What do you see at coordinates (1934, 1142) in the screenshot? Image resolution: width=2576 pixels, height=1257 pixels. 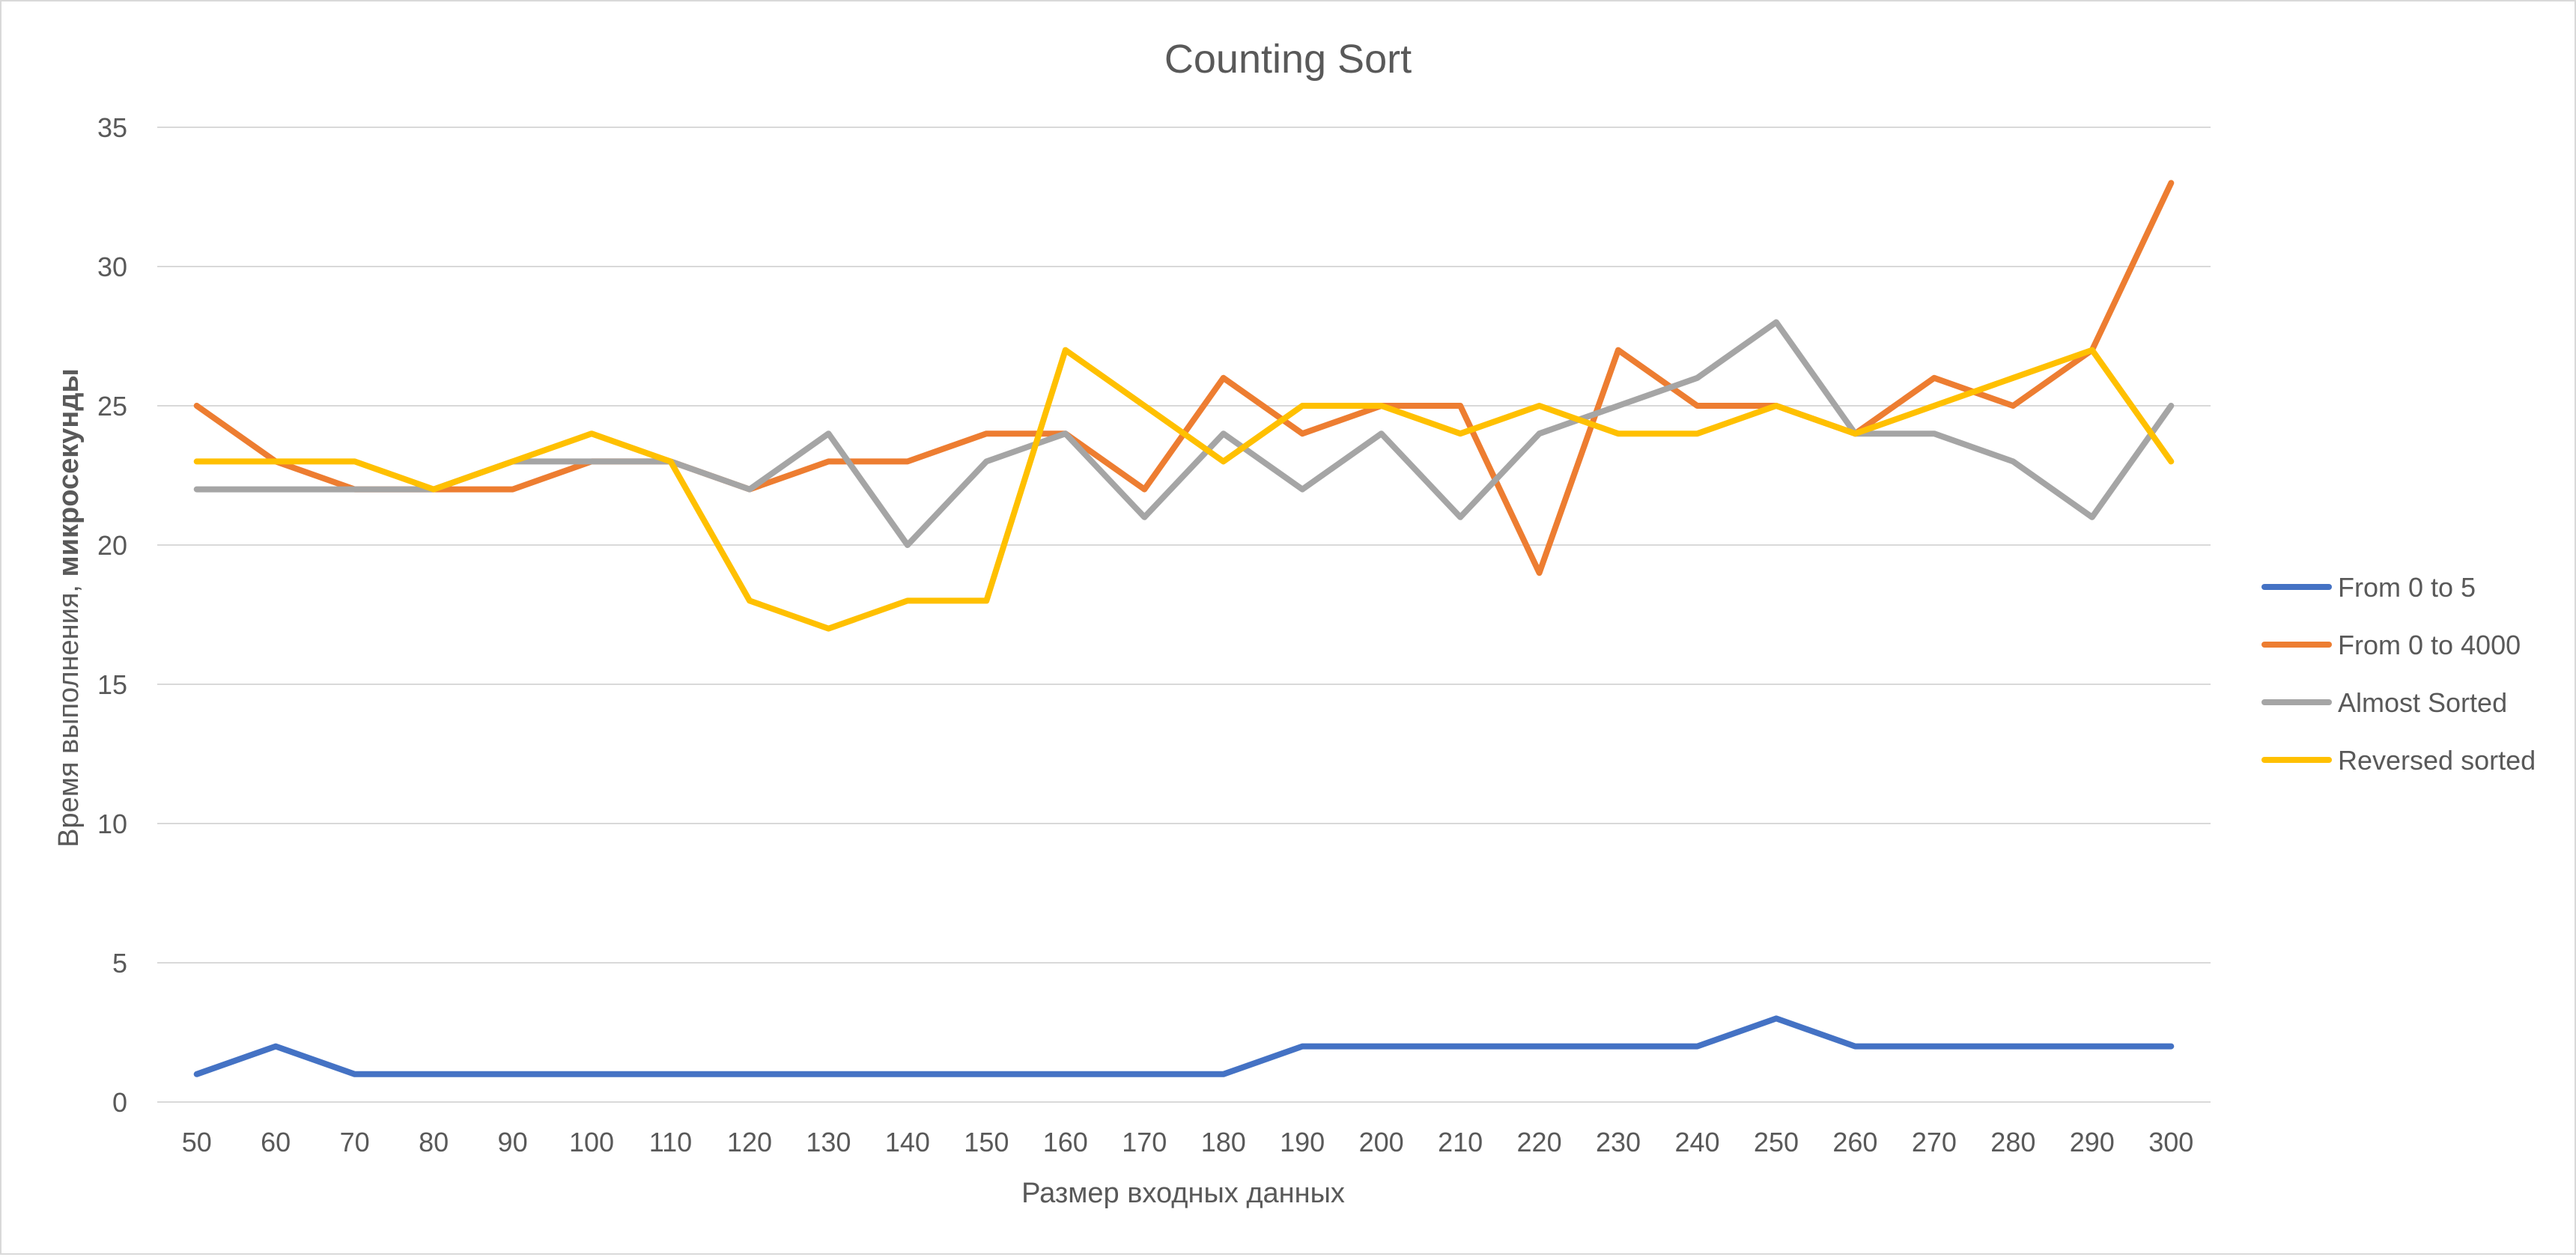 I see `x-tick-label: 270` at bounding box center [1934, 1142].